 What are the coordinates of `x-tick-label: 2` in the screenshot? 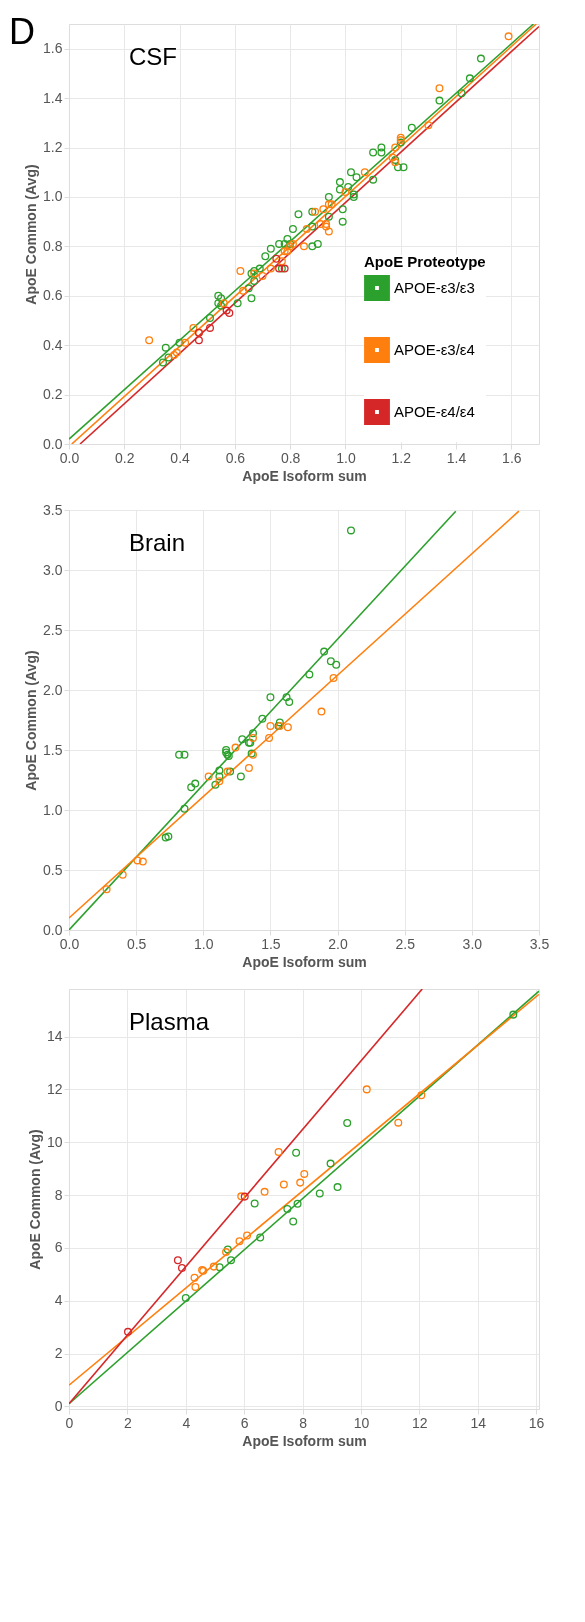 It's located at (127, 1422).